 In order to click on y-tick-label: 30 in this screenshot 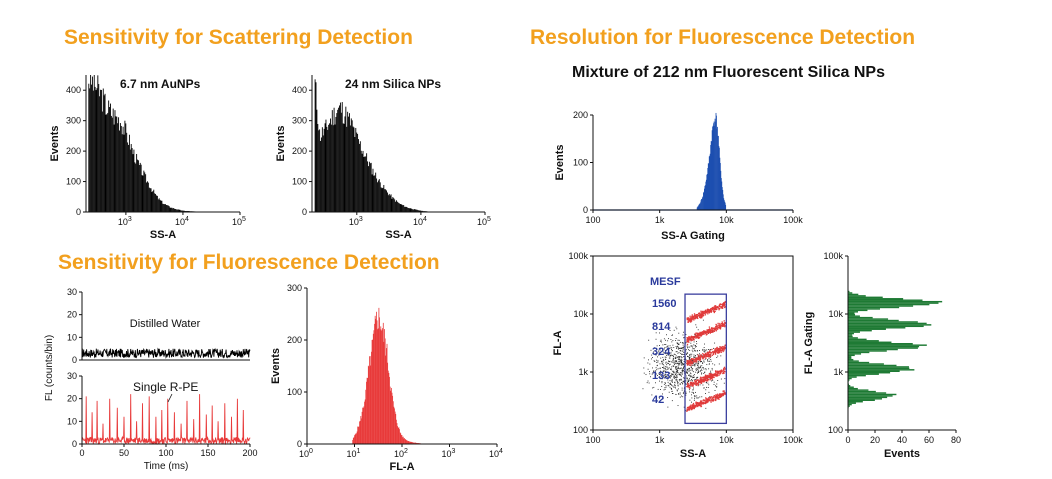, I will do `click(72, 292)`.